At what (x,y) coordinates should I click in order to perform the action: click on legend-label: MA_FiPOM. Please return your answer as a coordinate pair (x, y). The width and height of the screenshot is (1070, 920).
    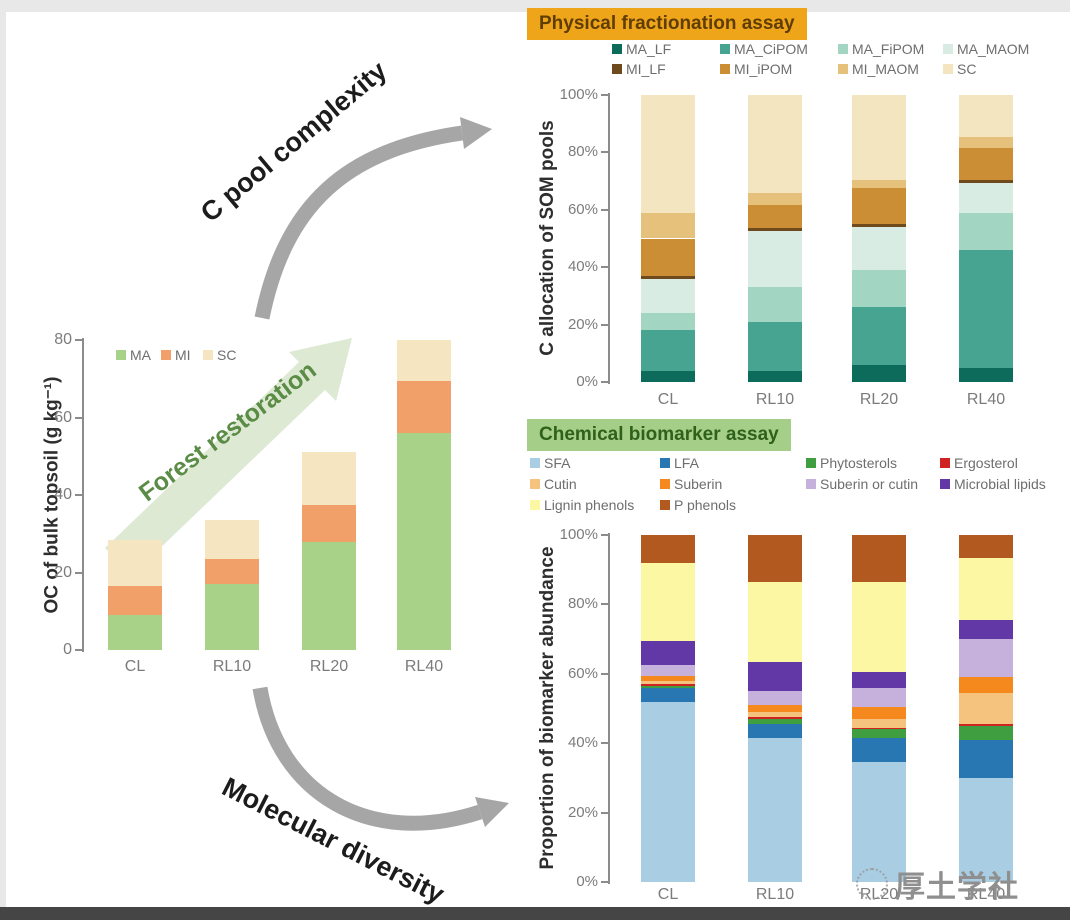
    Looking at the image, I should click on (888, 49).